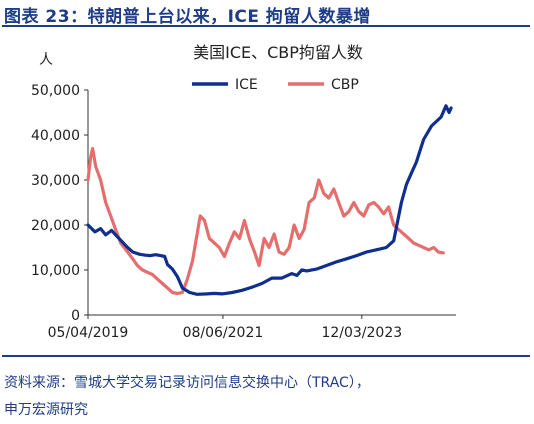 The image size is (534, 424). I want to click on y-tick-label: 50,000, so click(55, 91).